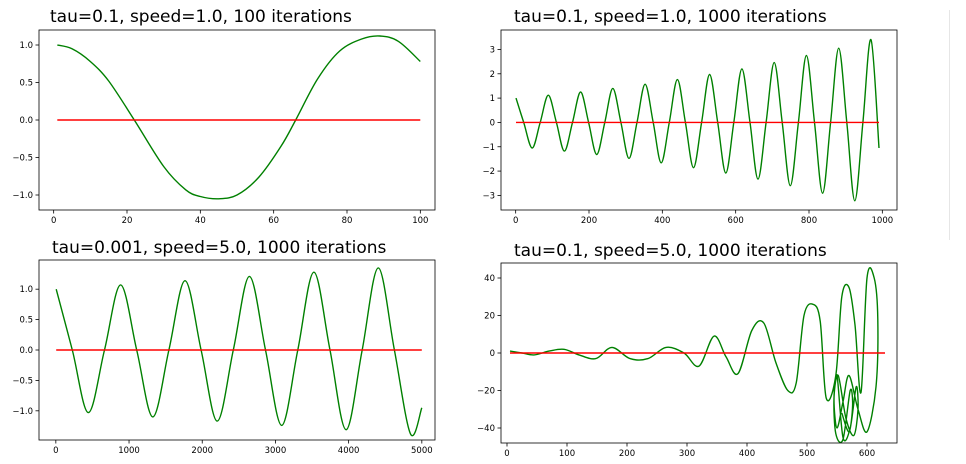  Describe the element at coordinates (489, 317) in the screenshot. I see `y-tick-label: 20` at that location.